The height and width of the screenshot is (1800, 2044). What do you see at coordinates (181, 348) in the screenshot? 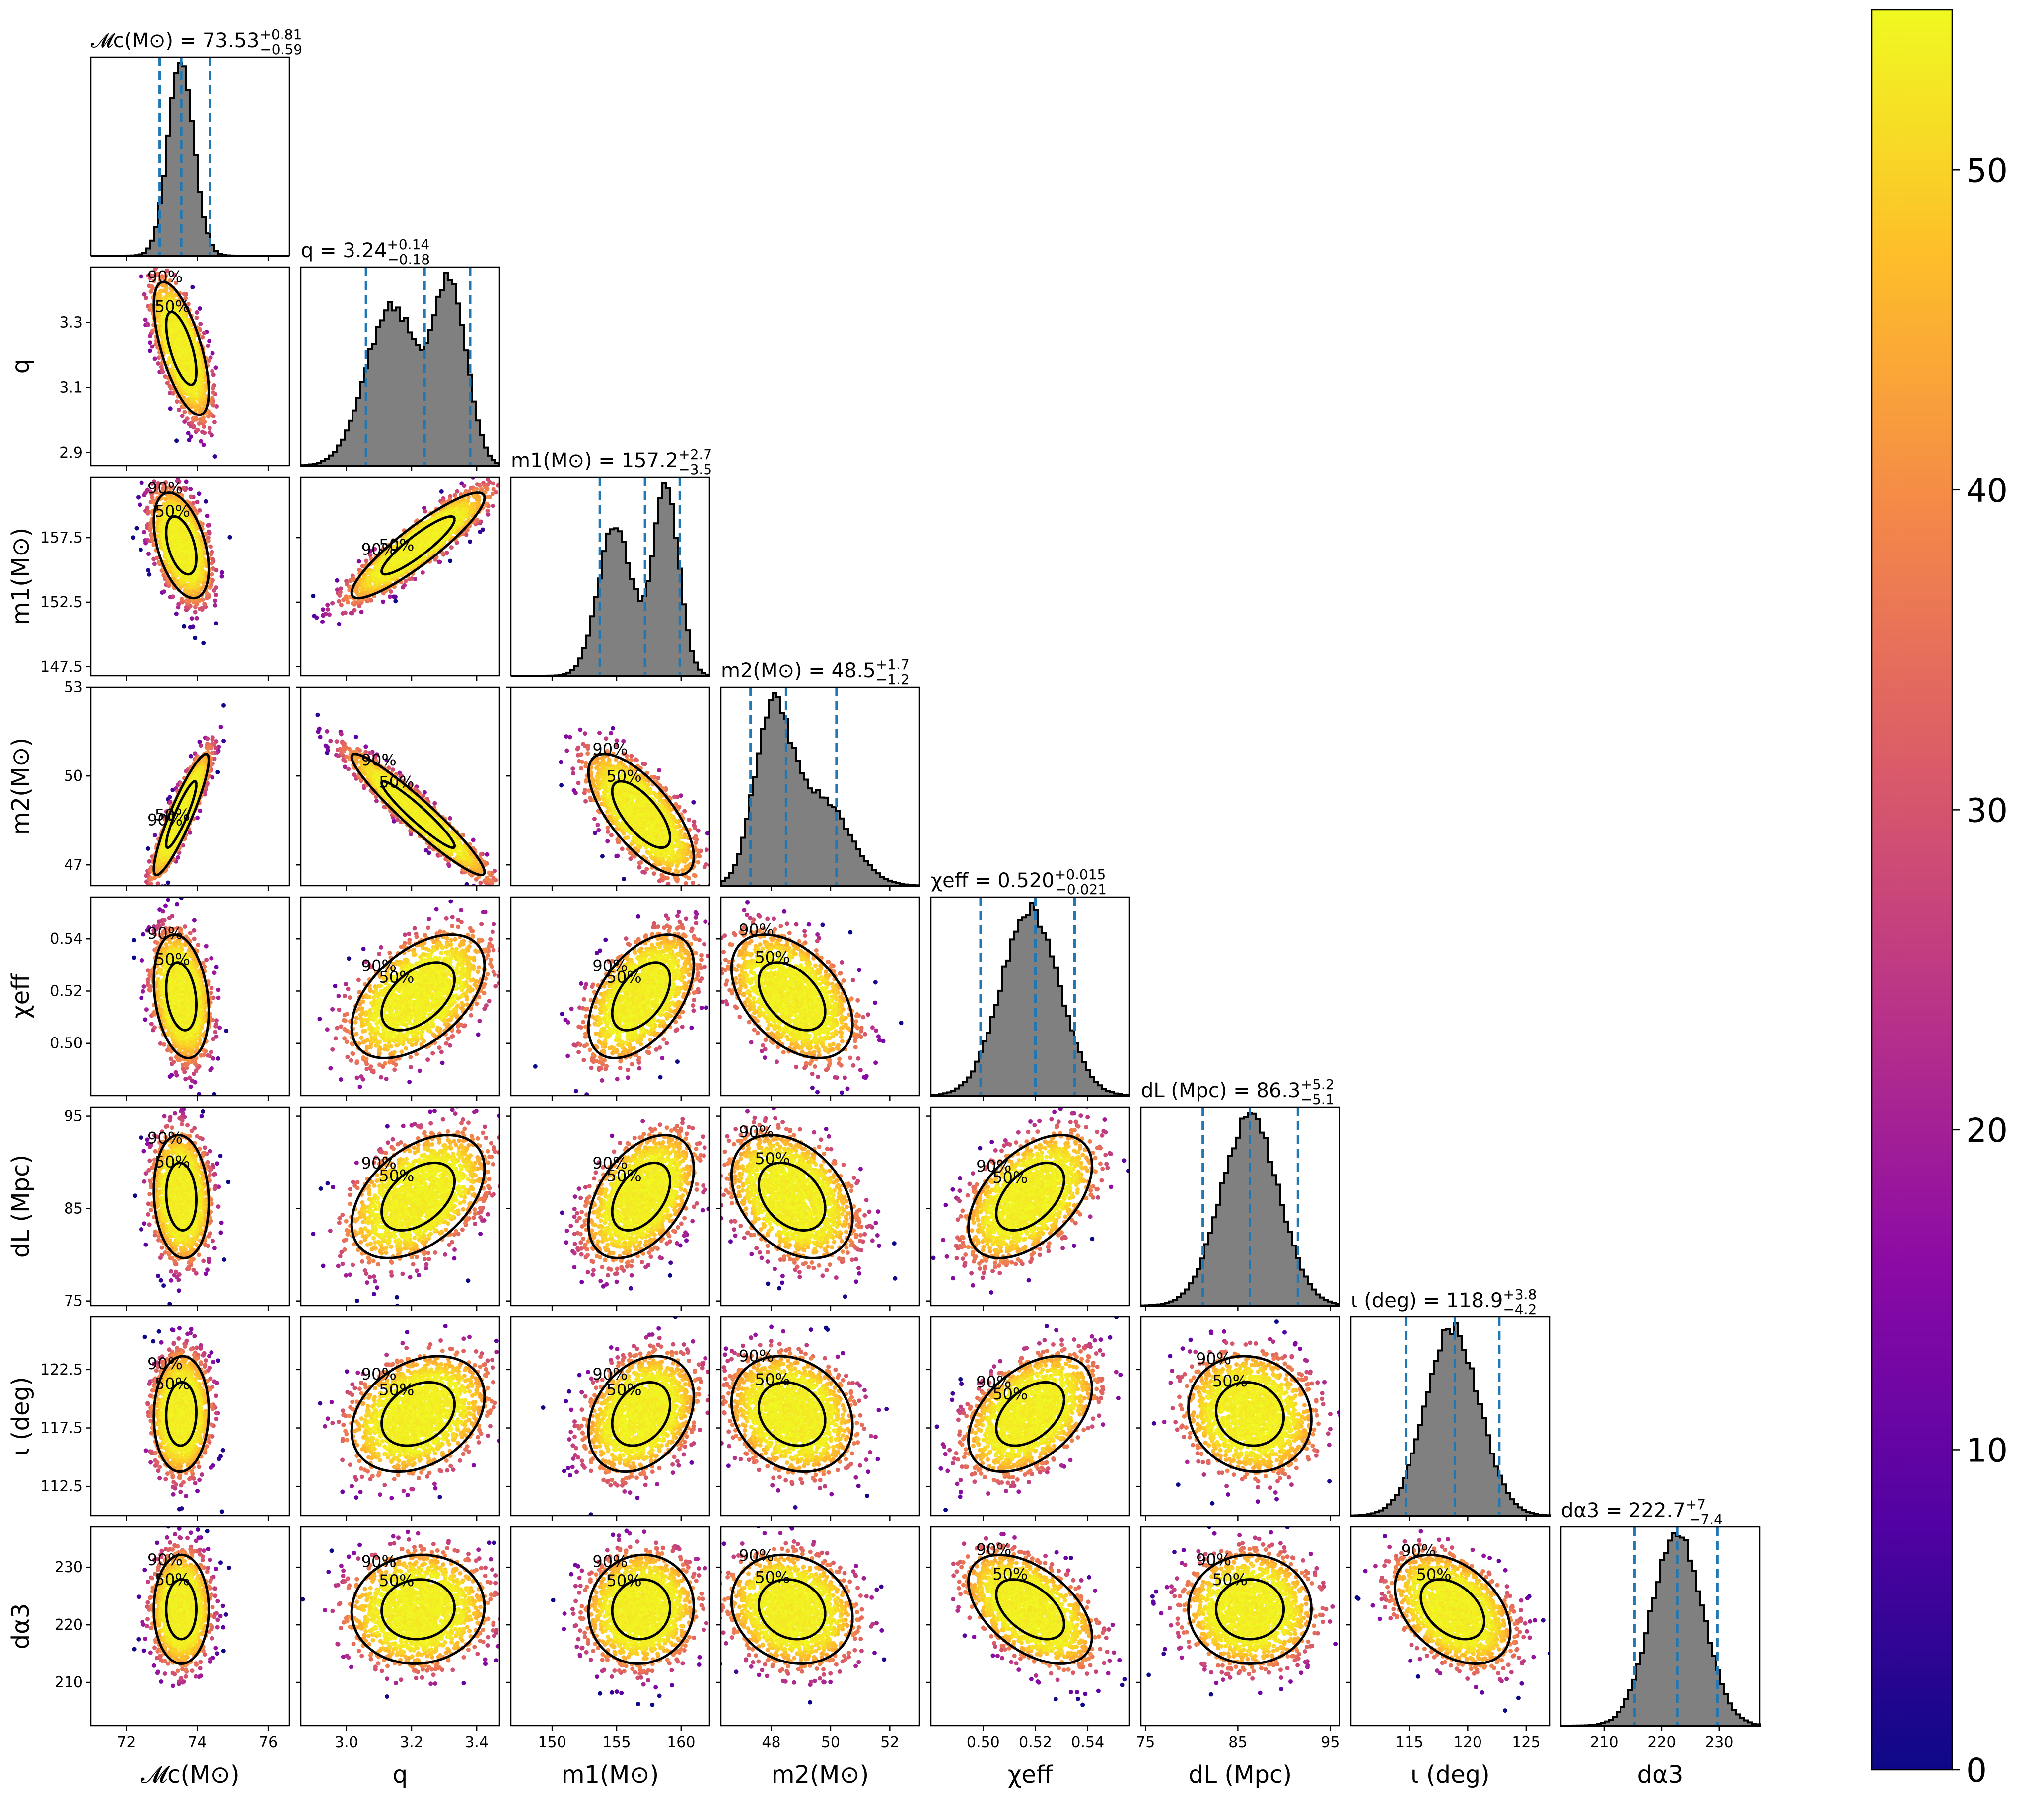
I see `contour-50pct` at bounding box center [181, 348].